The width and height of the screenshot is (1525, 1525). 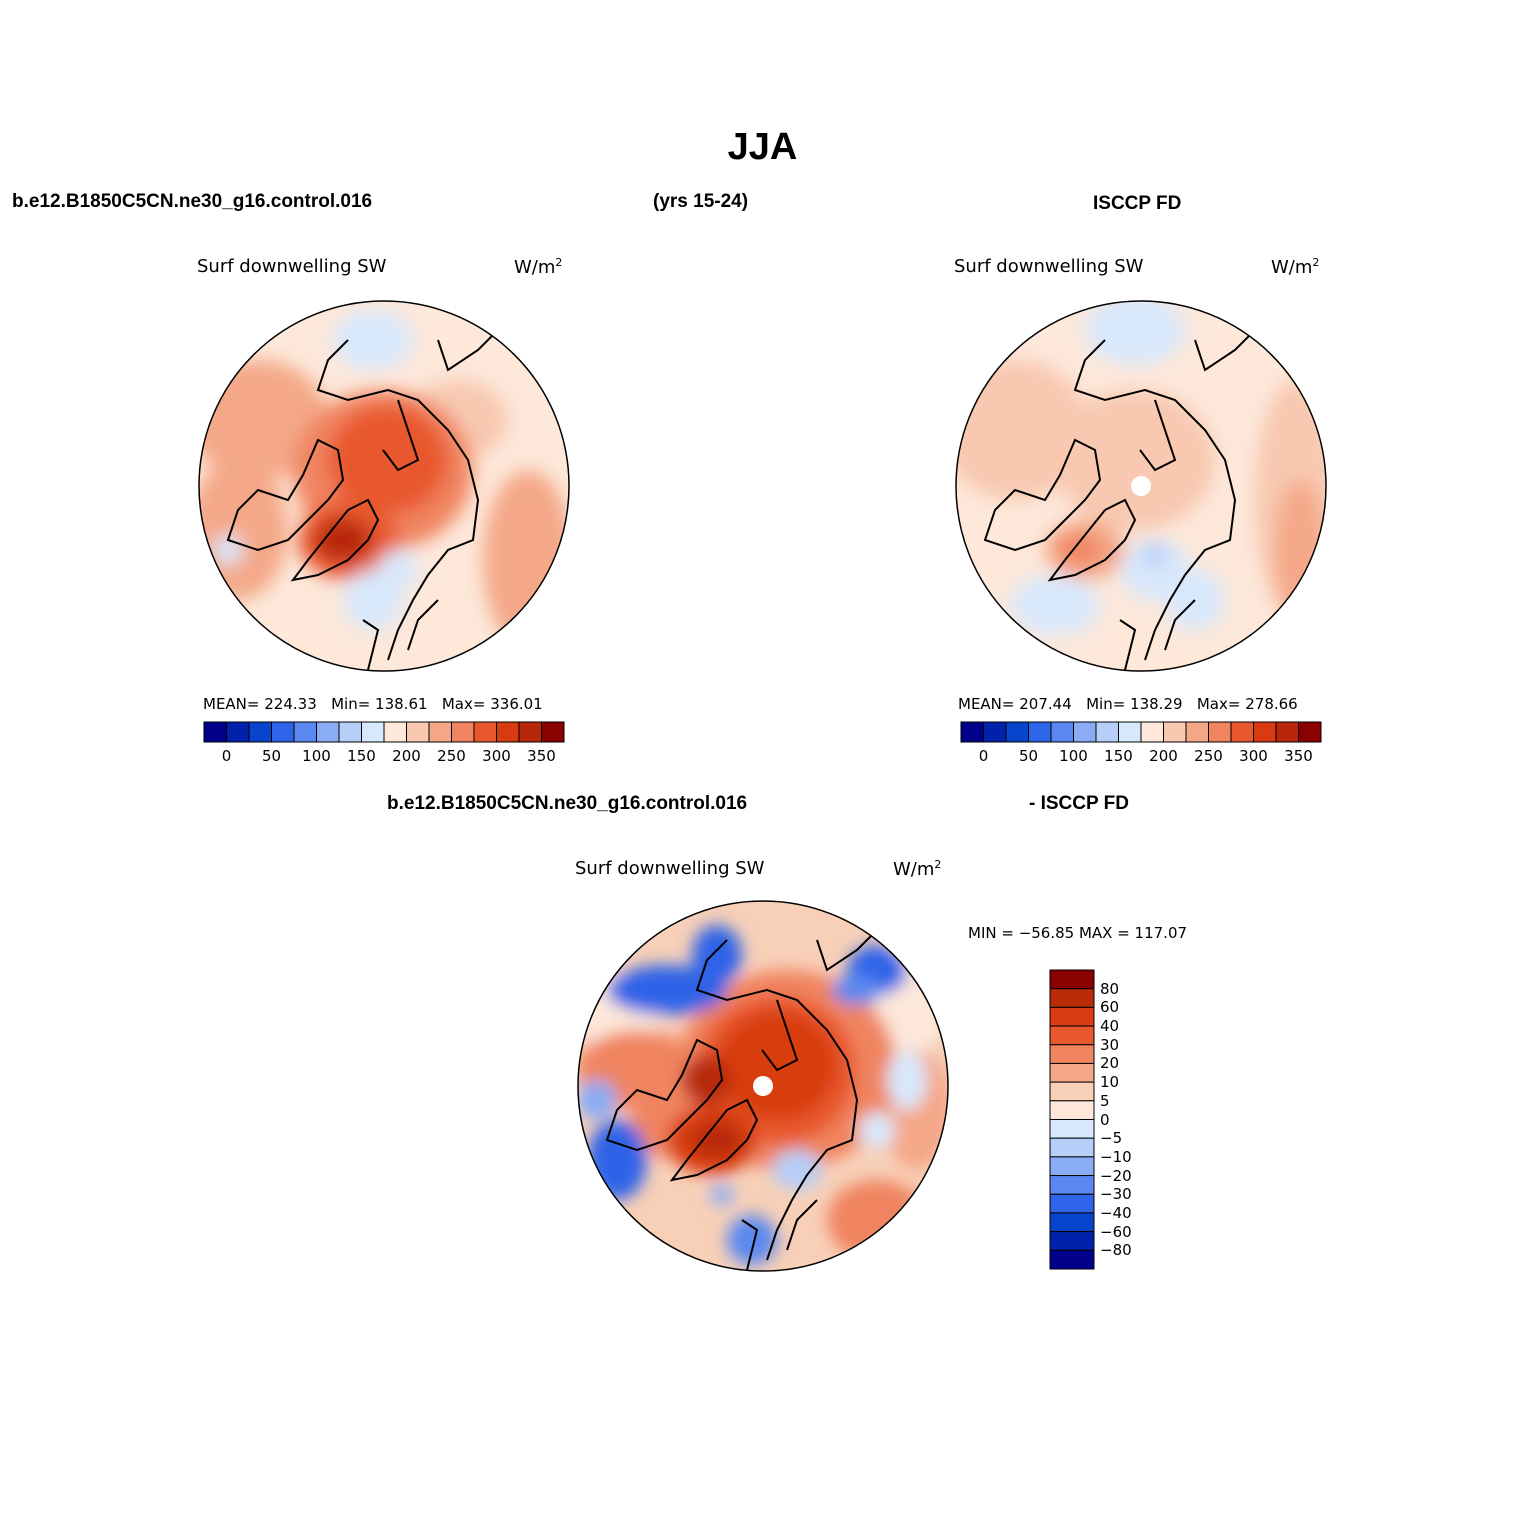 What do you see at coordinates (1078, 933) in the screenshot?
I see `diff-minmax: MIN = −56.85 MAX = 117.07` at bounding box center [1078, 933].